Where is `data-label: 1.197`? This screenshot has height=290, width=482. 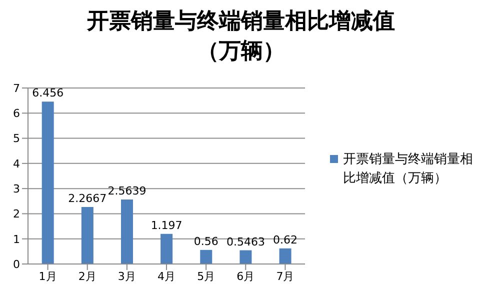
data-label: 1.197 is located at coordinates (166, 225).